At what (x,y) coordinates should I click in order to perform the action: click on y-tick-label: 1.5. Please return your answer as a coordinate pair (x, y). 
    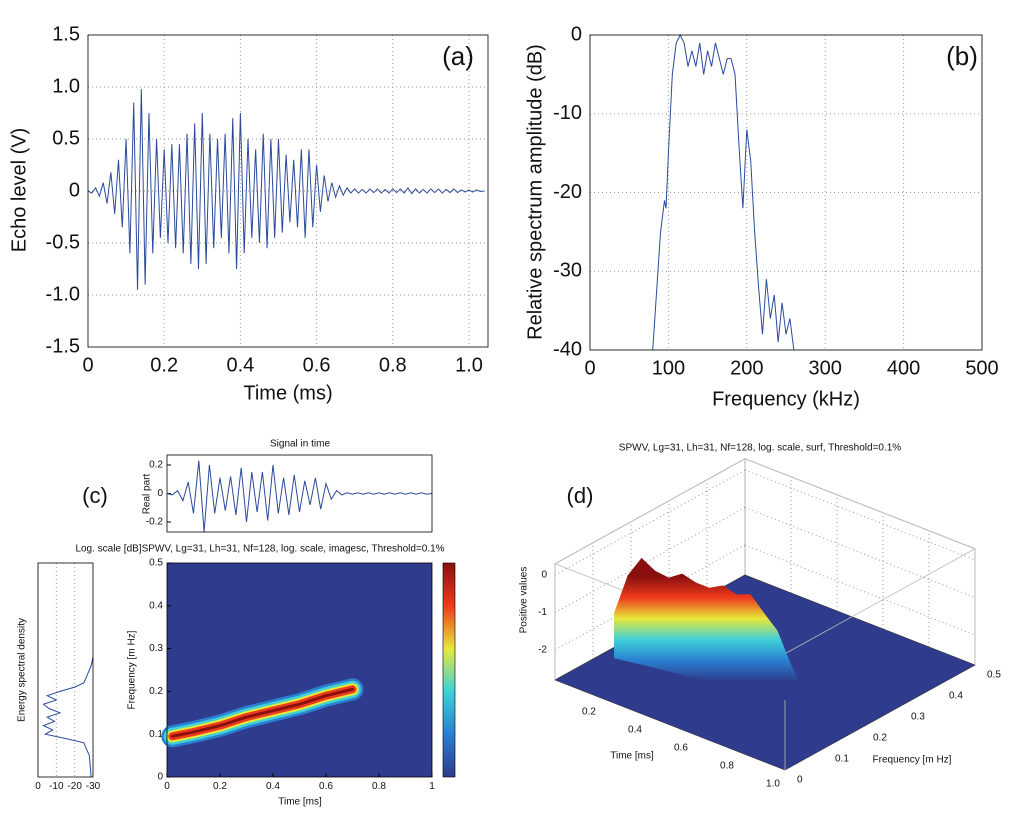
    Looking at the image, I should click on (66, 34).